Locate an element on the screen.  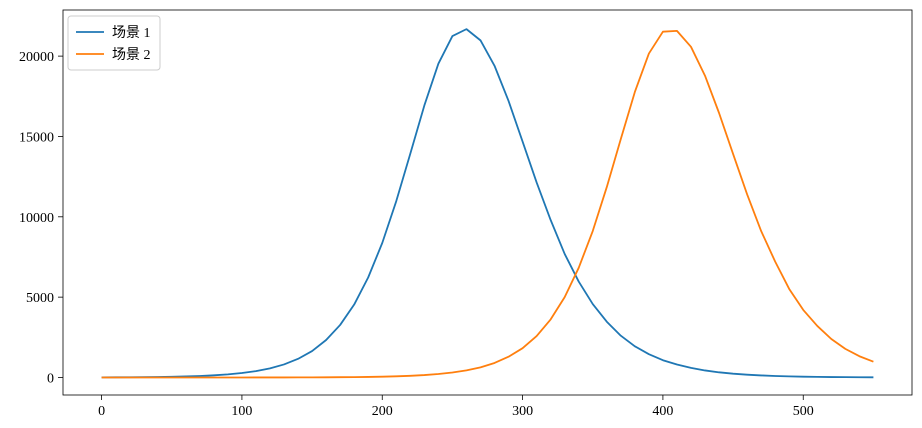
y-tick-label: 15000 is located at coordinates (36, 137).